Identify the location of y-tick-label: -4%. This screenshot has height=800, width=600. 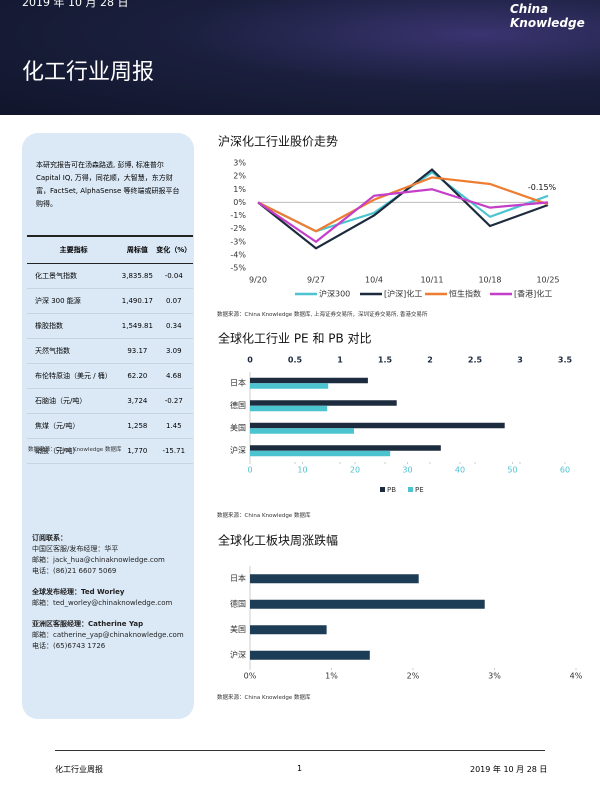
(238, 254).